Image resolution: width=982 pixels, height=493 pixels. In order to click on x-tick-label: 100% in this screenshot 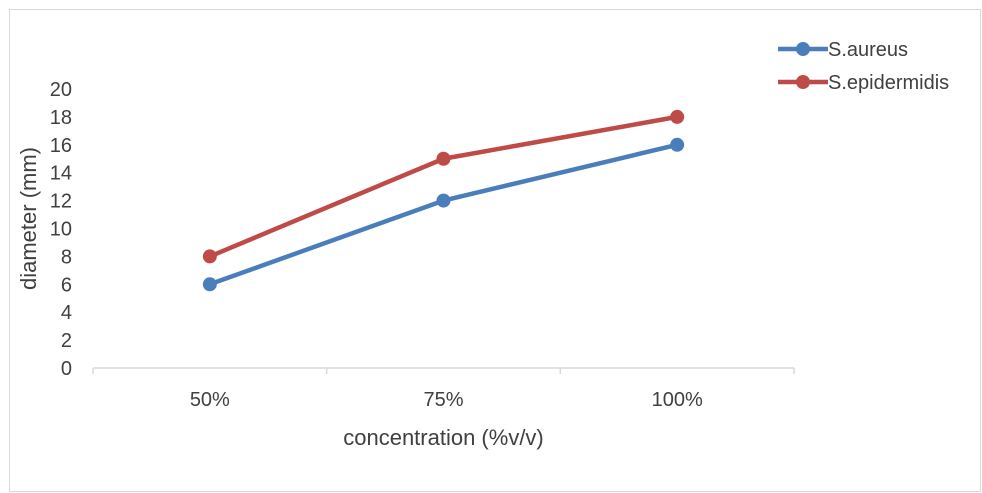, I will do `click(677, 400)`.